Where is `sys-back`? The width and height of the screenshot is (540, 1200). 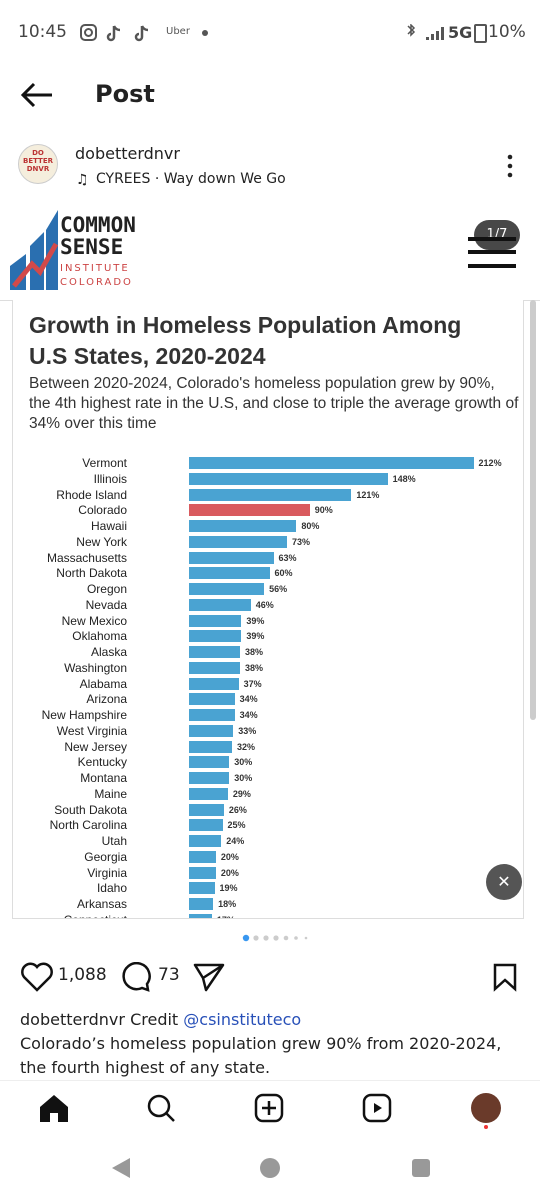
sys-back is located at coordinates (121, 1168).